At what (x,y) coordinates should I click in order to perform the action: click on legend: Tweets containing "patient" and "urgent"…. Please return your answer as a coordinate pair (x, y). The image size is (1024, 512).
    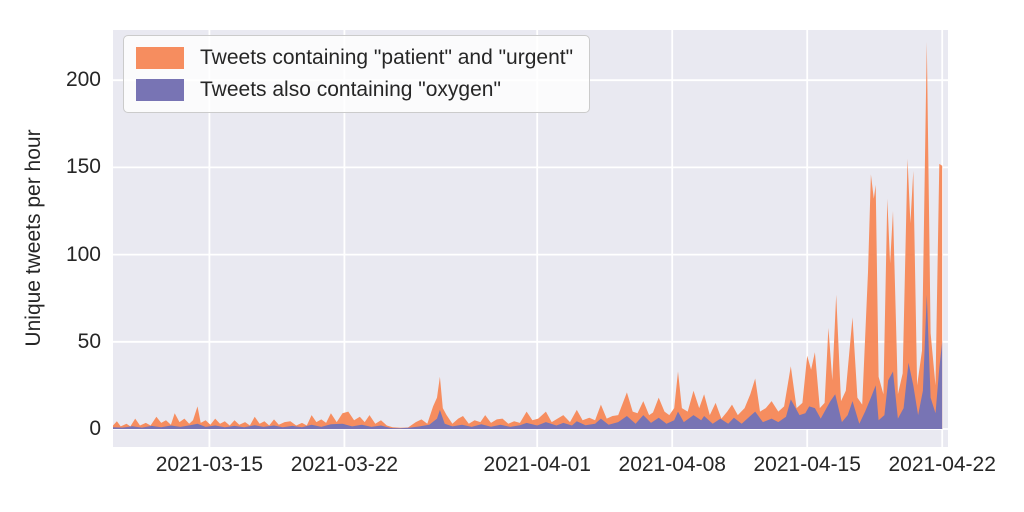
    Looking at the image, I should click on (357, 74).